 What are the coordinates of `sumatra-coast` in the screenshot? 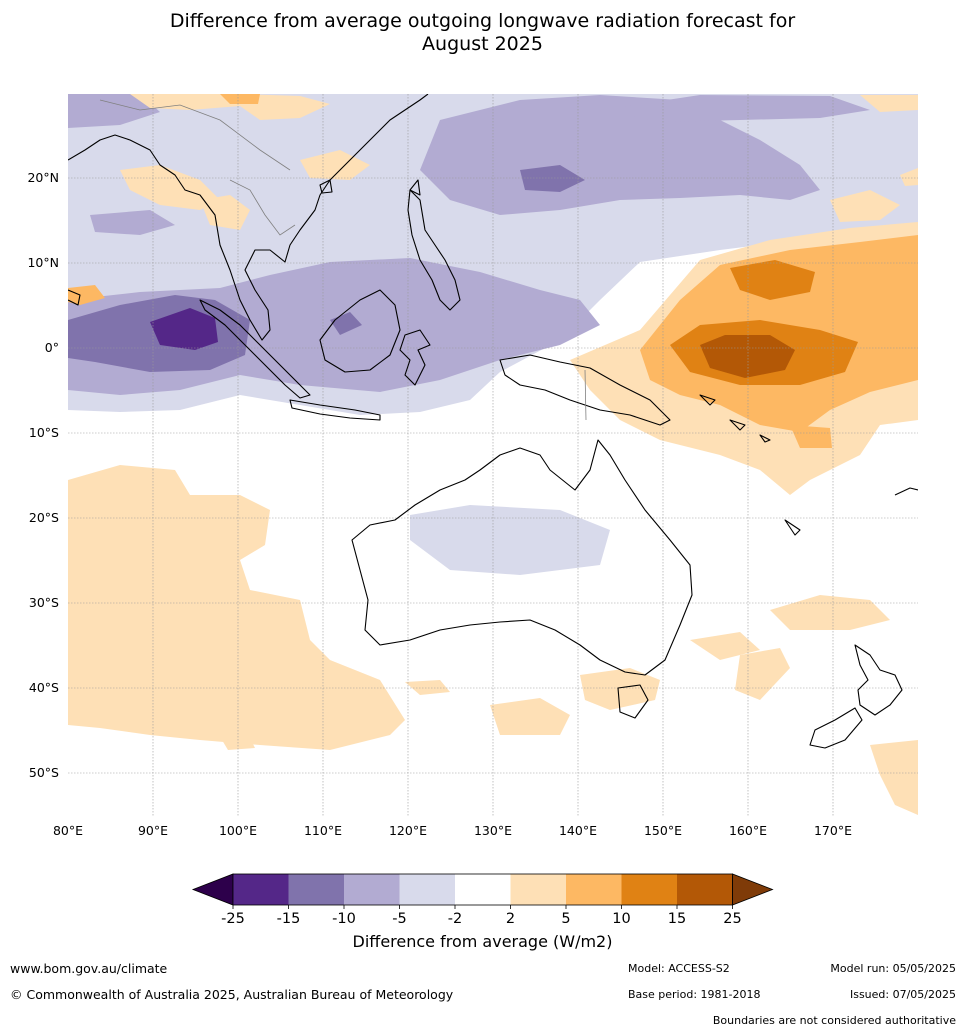 It's located at (255, 349).